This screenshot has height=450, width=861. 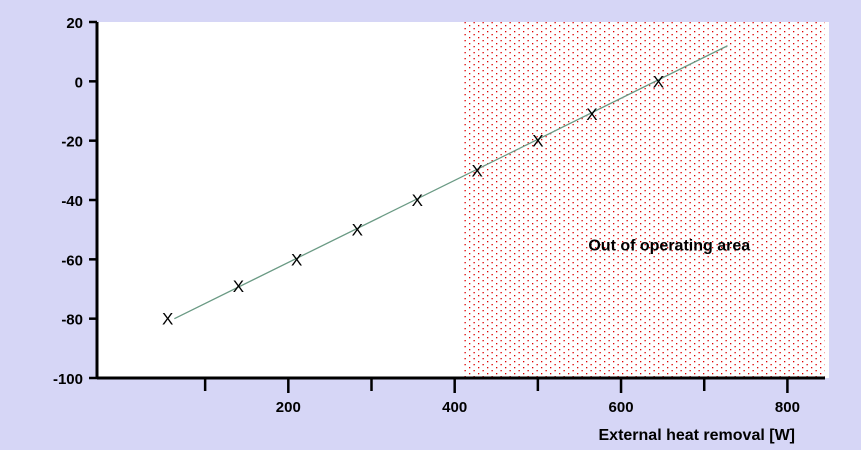 I want to click on y-tick-label: -80, so click(x=72, y=320).